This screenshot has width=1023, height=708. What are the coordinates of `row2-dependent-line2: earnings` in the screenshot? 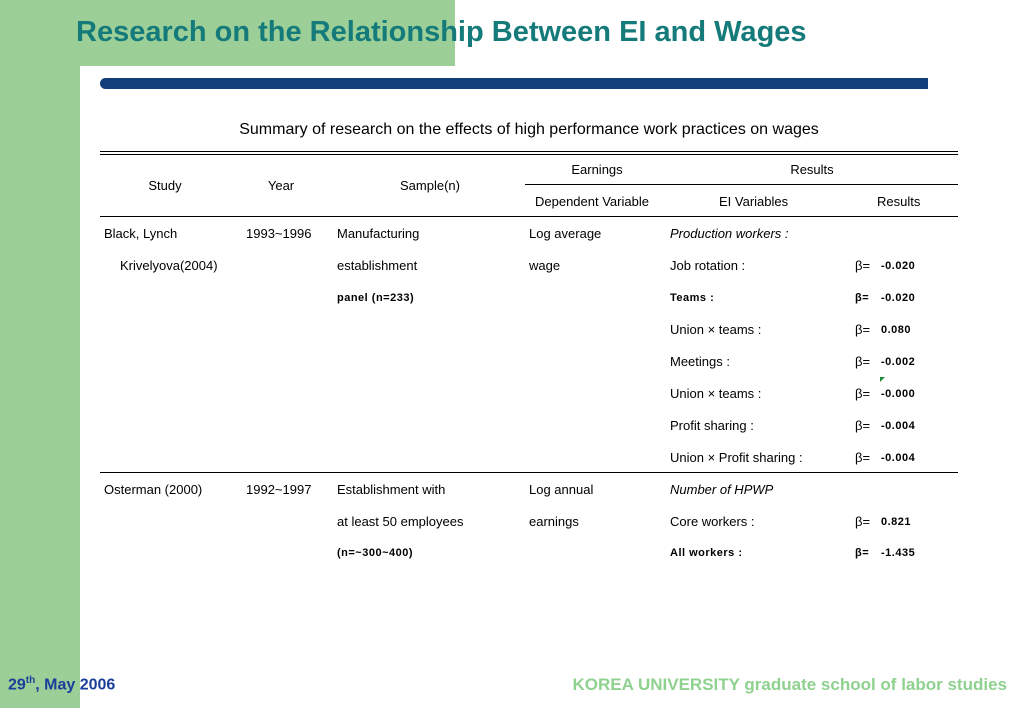 It's located at (554, 521).